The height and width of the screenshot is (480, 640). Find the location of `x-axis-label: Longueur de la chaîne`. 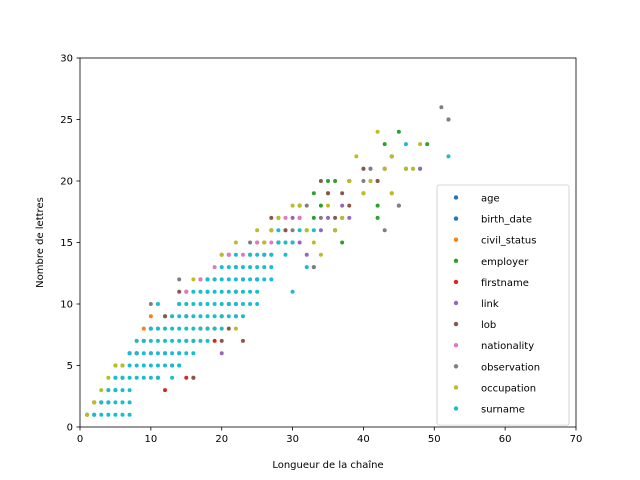

x-axis-label: Longueur de la chaîne is located at coordinates (327, 465).